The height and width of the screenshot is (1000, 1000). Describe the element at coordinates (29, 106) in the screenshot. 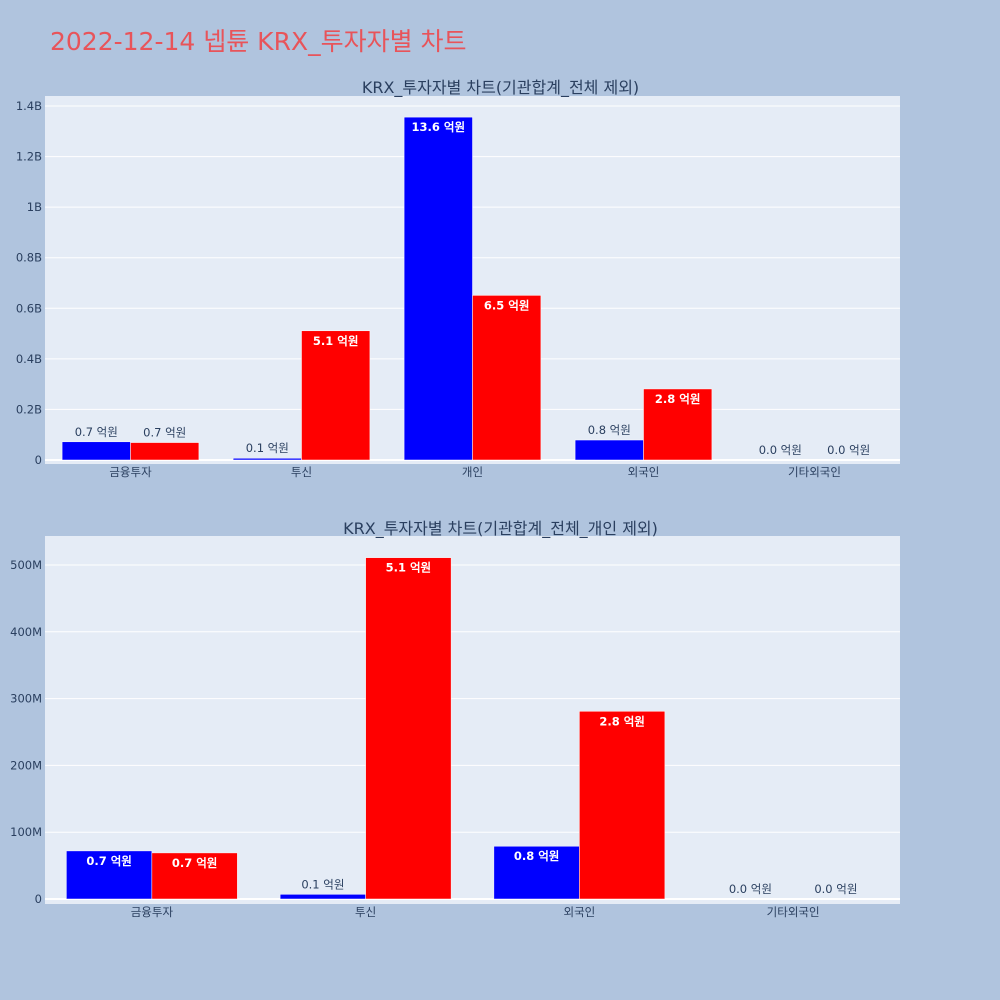

I see `y-tick-label: 1.4B` at that location.